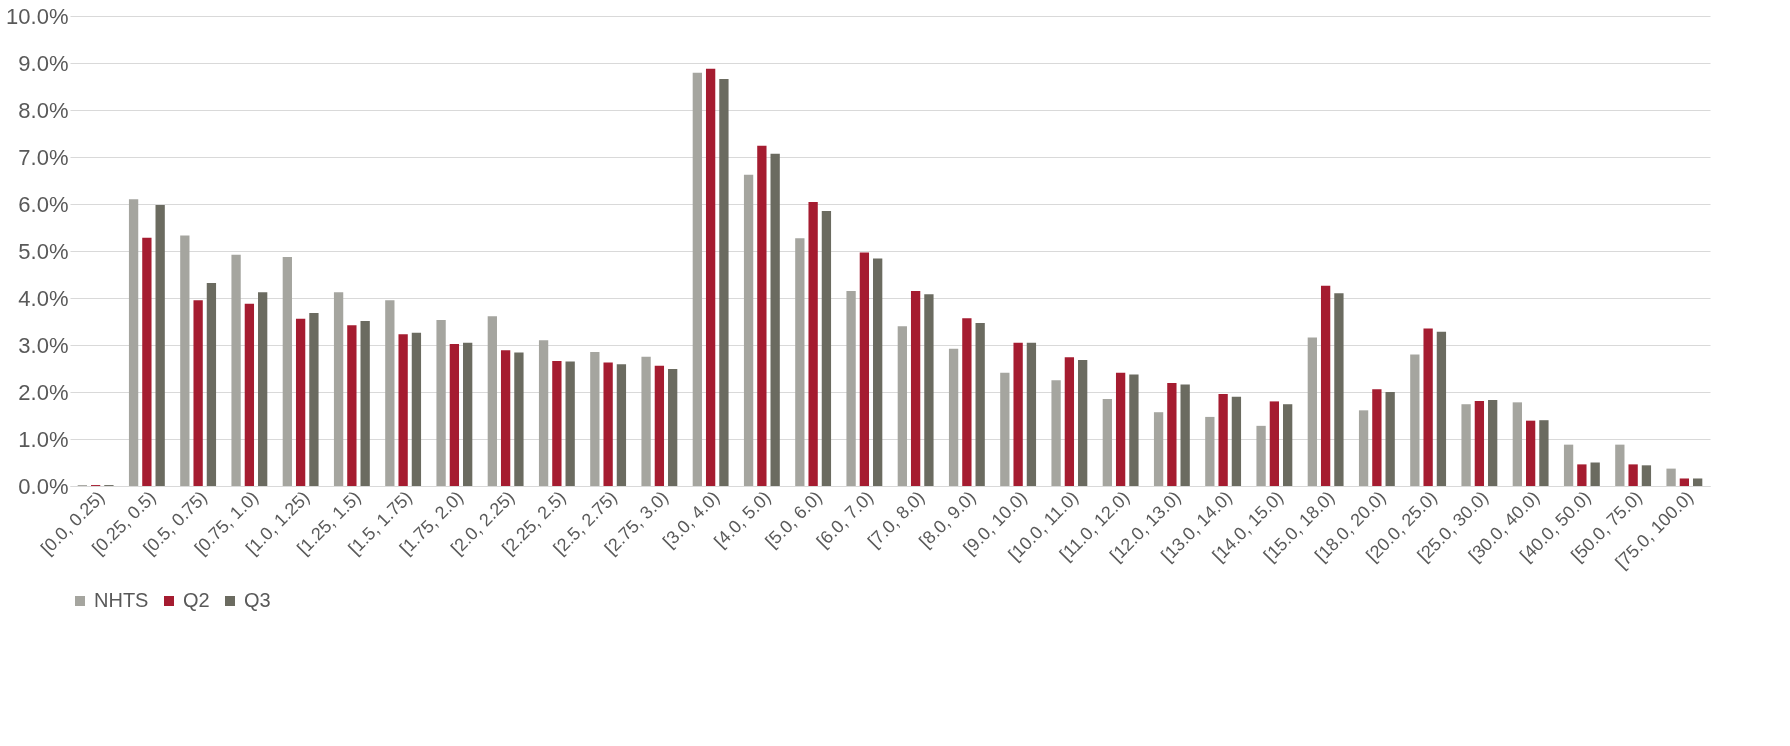 The height and width of the screenshot is (746, 1790). What do you see at coordinates (257, 600) in the screenshot?
I see `legend-label: Q3` at bounding box center [257, 600].